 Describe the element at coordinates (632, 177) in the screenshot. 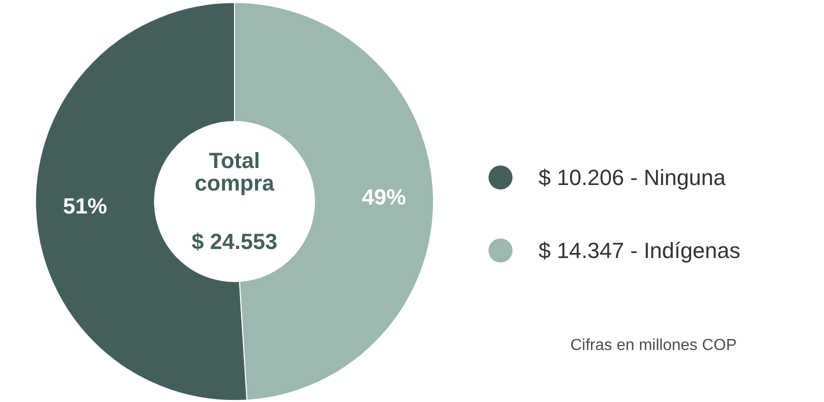

I see `legend-label: $ 10.206 - Ninguna` at that location.